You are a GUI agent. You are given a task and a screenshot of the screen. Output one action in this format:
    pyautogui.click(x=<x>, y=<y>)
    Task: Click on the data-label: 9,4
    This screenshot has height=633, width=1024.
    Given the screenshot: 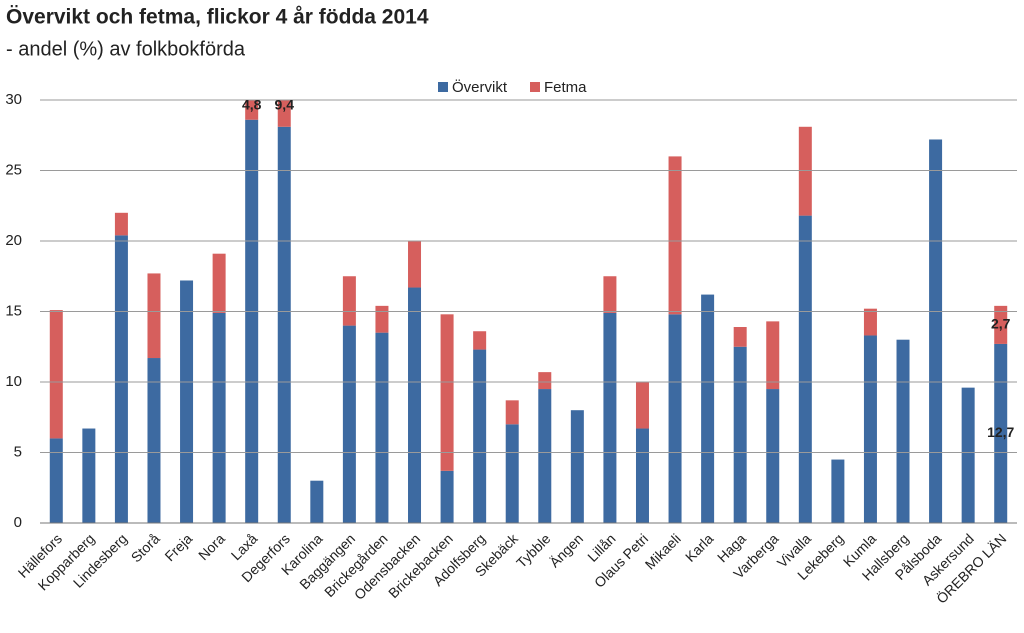 What is the action you would take?
    pyautogui.click(x=285, y=105)
    